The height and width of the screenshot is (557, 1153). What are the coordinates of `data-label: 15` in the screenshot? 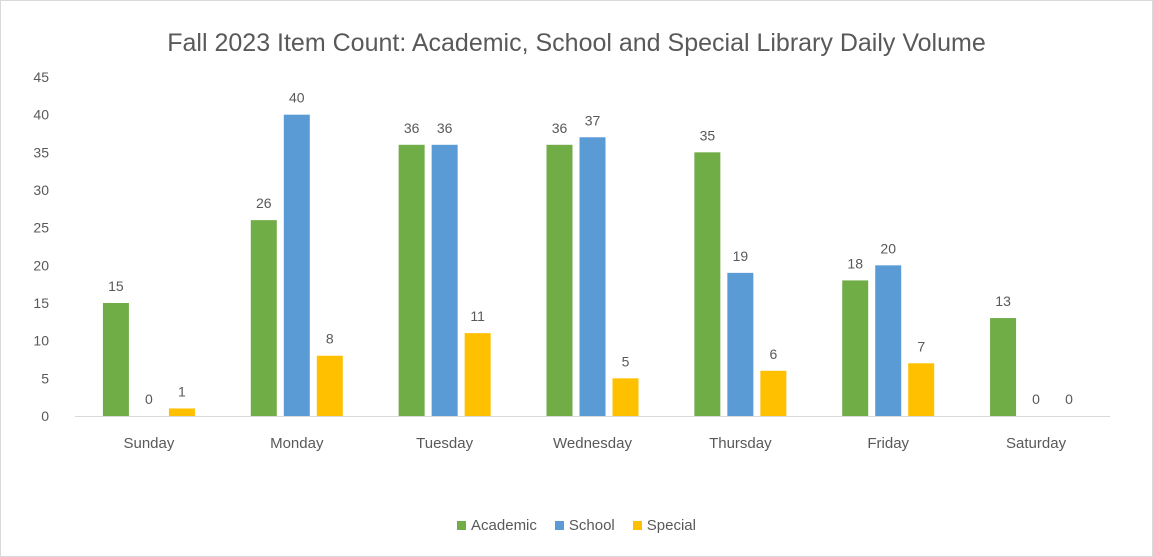 It's located at (116, 286).